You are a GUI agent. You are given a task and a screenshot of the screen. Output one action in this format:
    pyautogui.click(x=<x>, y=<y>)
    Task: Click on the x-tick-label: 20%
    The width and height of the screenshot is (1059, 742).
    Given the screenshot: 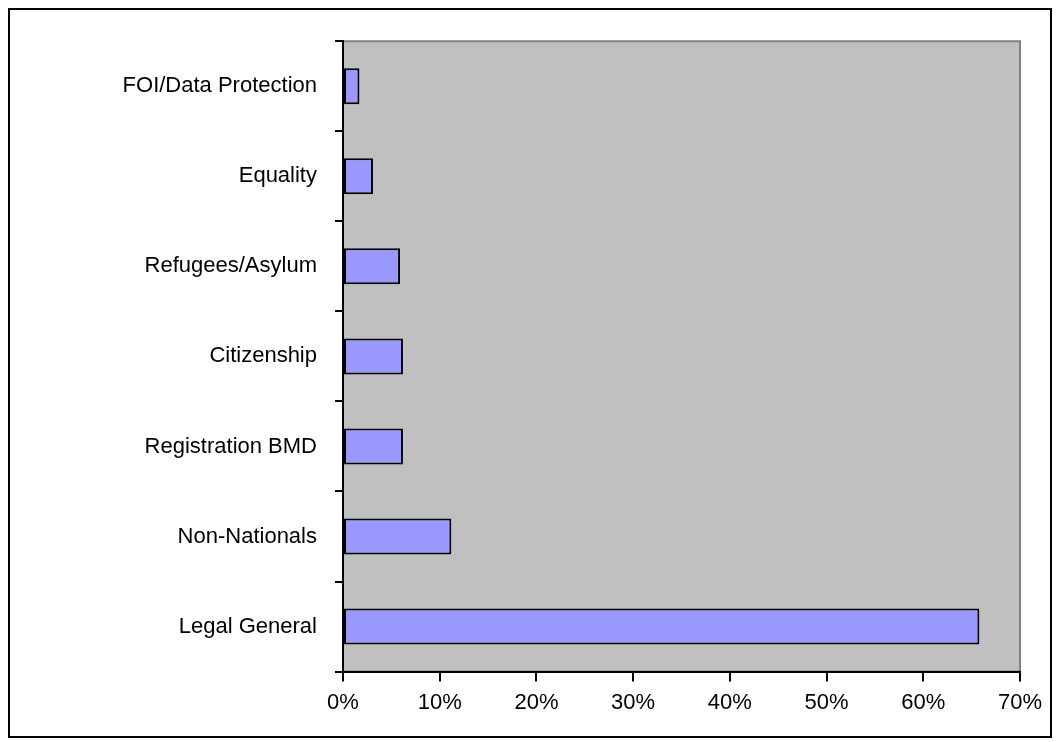 What is the action you would take?
    pyautogui.click(x=536, y=701)
    